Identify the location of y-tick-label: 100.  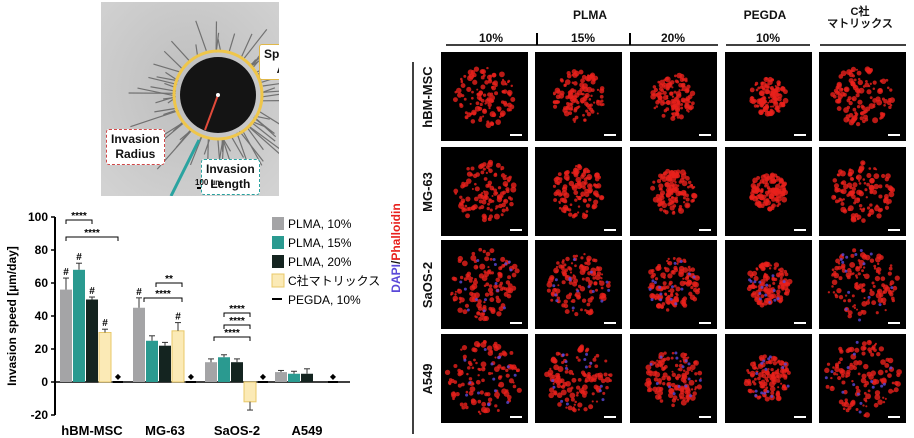
(38, 217).